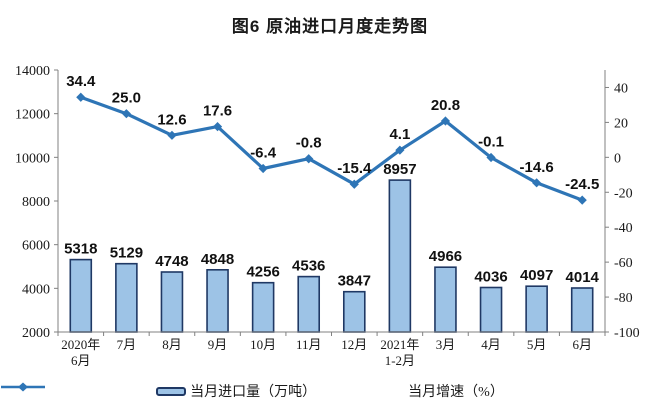 The height and width of the screenshot is (415, 660). What do you see at coordinates (399, 169) in the screenshot?
I see `bar-value-label: 8957` at bounding box center [399, 169].